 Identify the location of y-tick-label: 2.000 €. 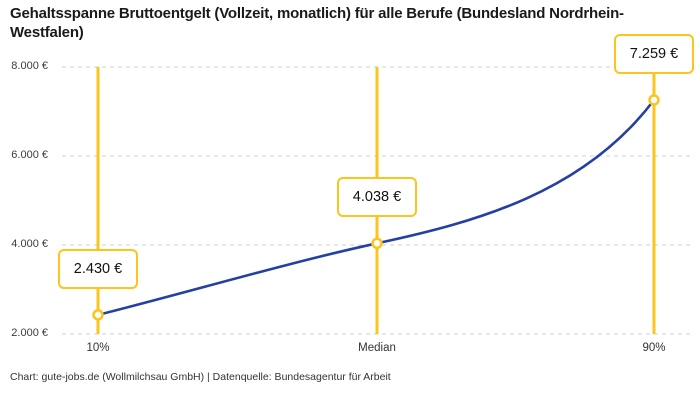
(29, 333).